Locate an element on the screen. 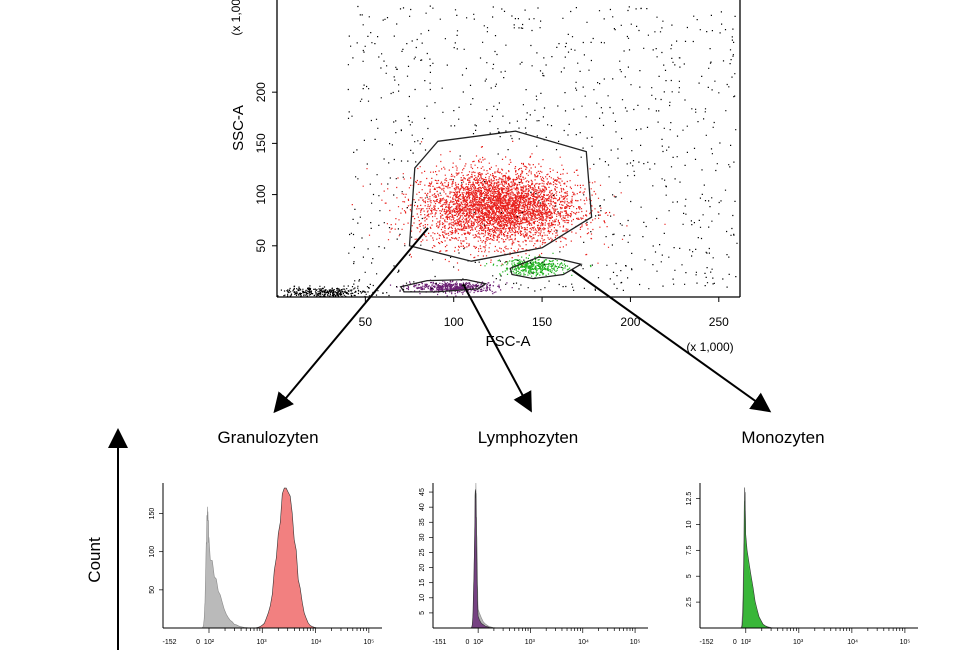  x-multiplier: (x 1,000) is located at coordinates (709, 347).